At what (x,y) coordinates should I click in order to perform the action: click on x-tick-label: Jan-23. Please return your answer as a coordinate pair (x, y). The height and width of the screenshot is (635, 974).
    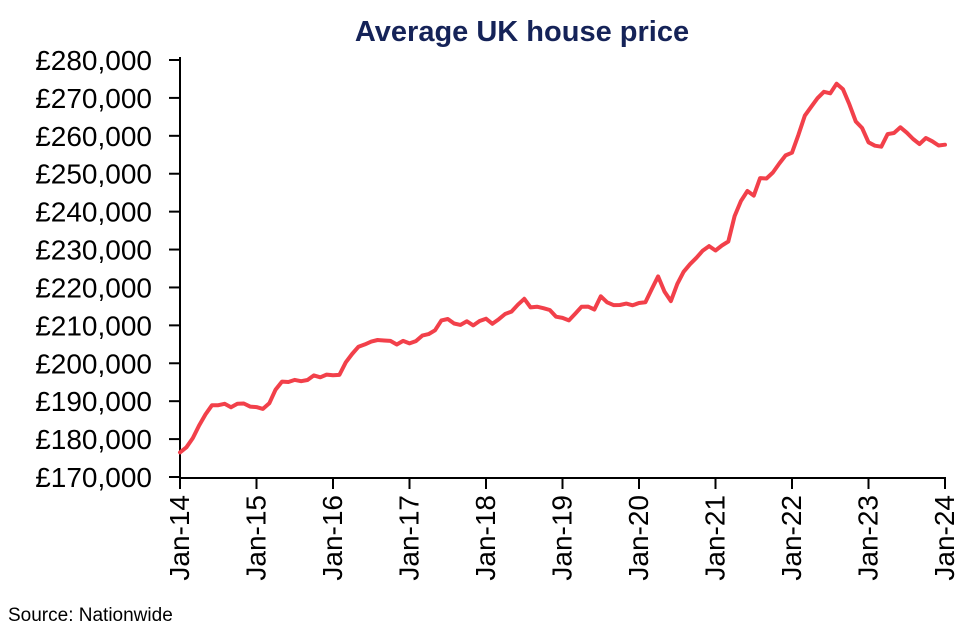
    Looking at the image, I should click on (868, 538).